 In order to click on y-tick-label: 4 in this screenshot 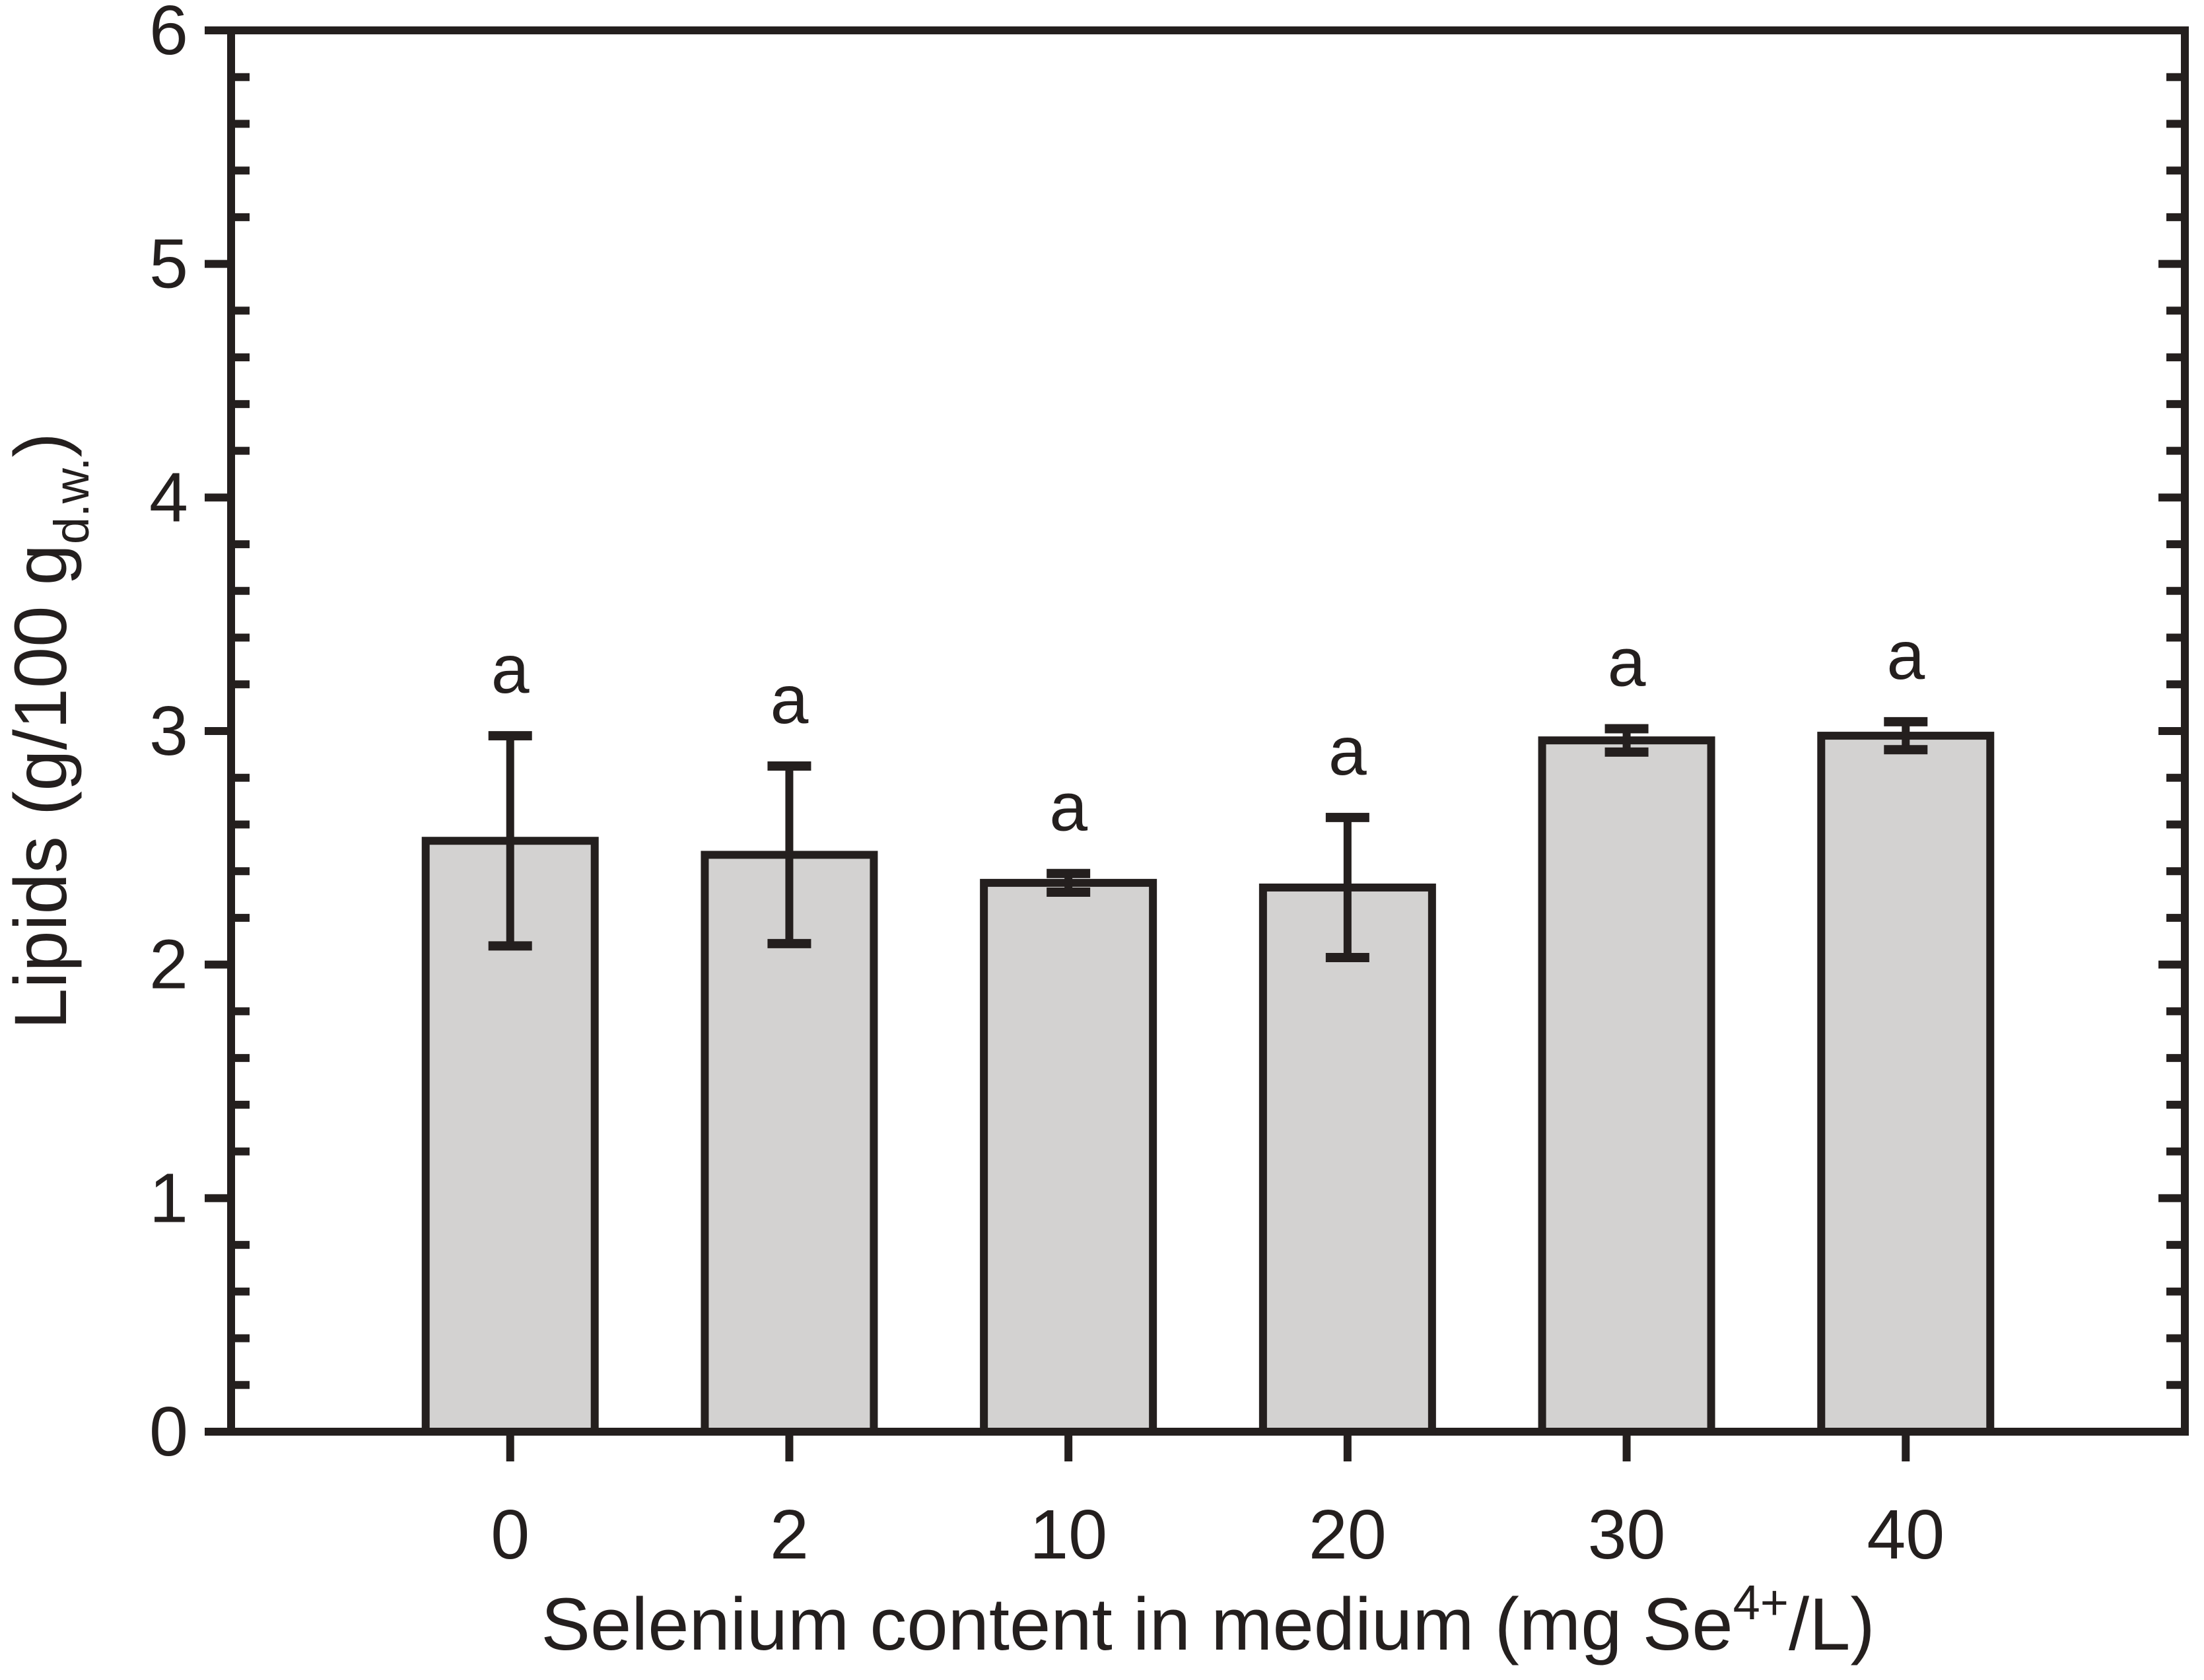, I will do `click(169, 497)`.